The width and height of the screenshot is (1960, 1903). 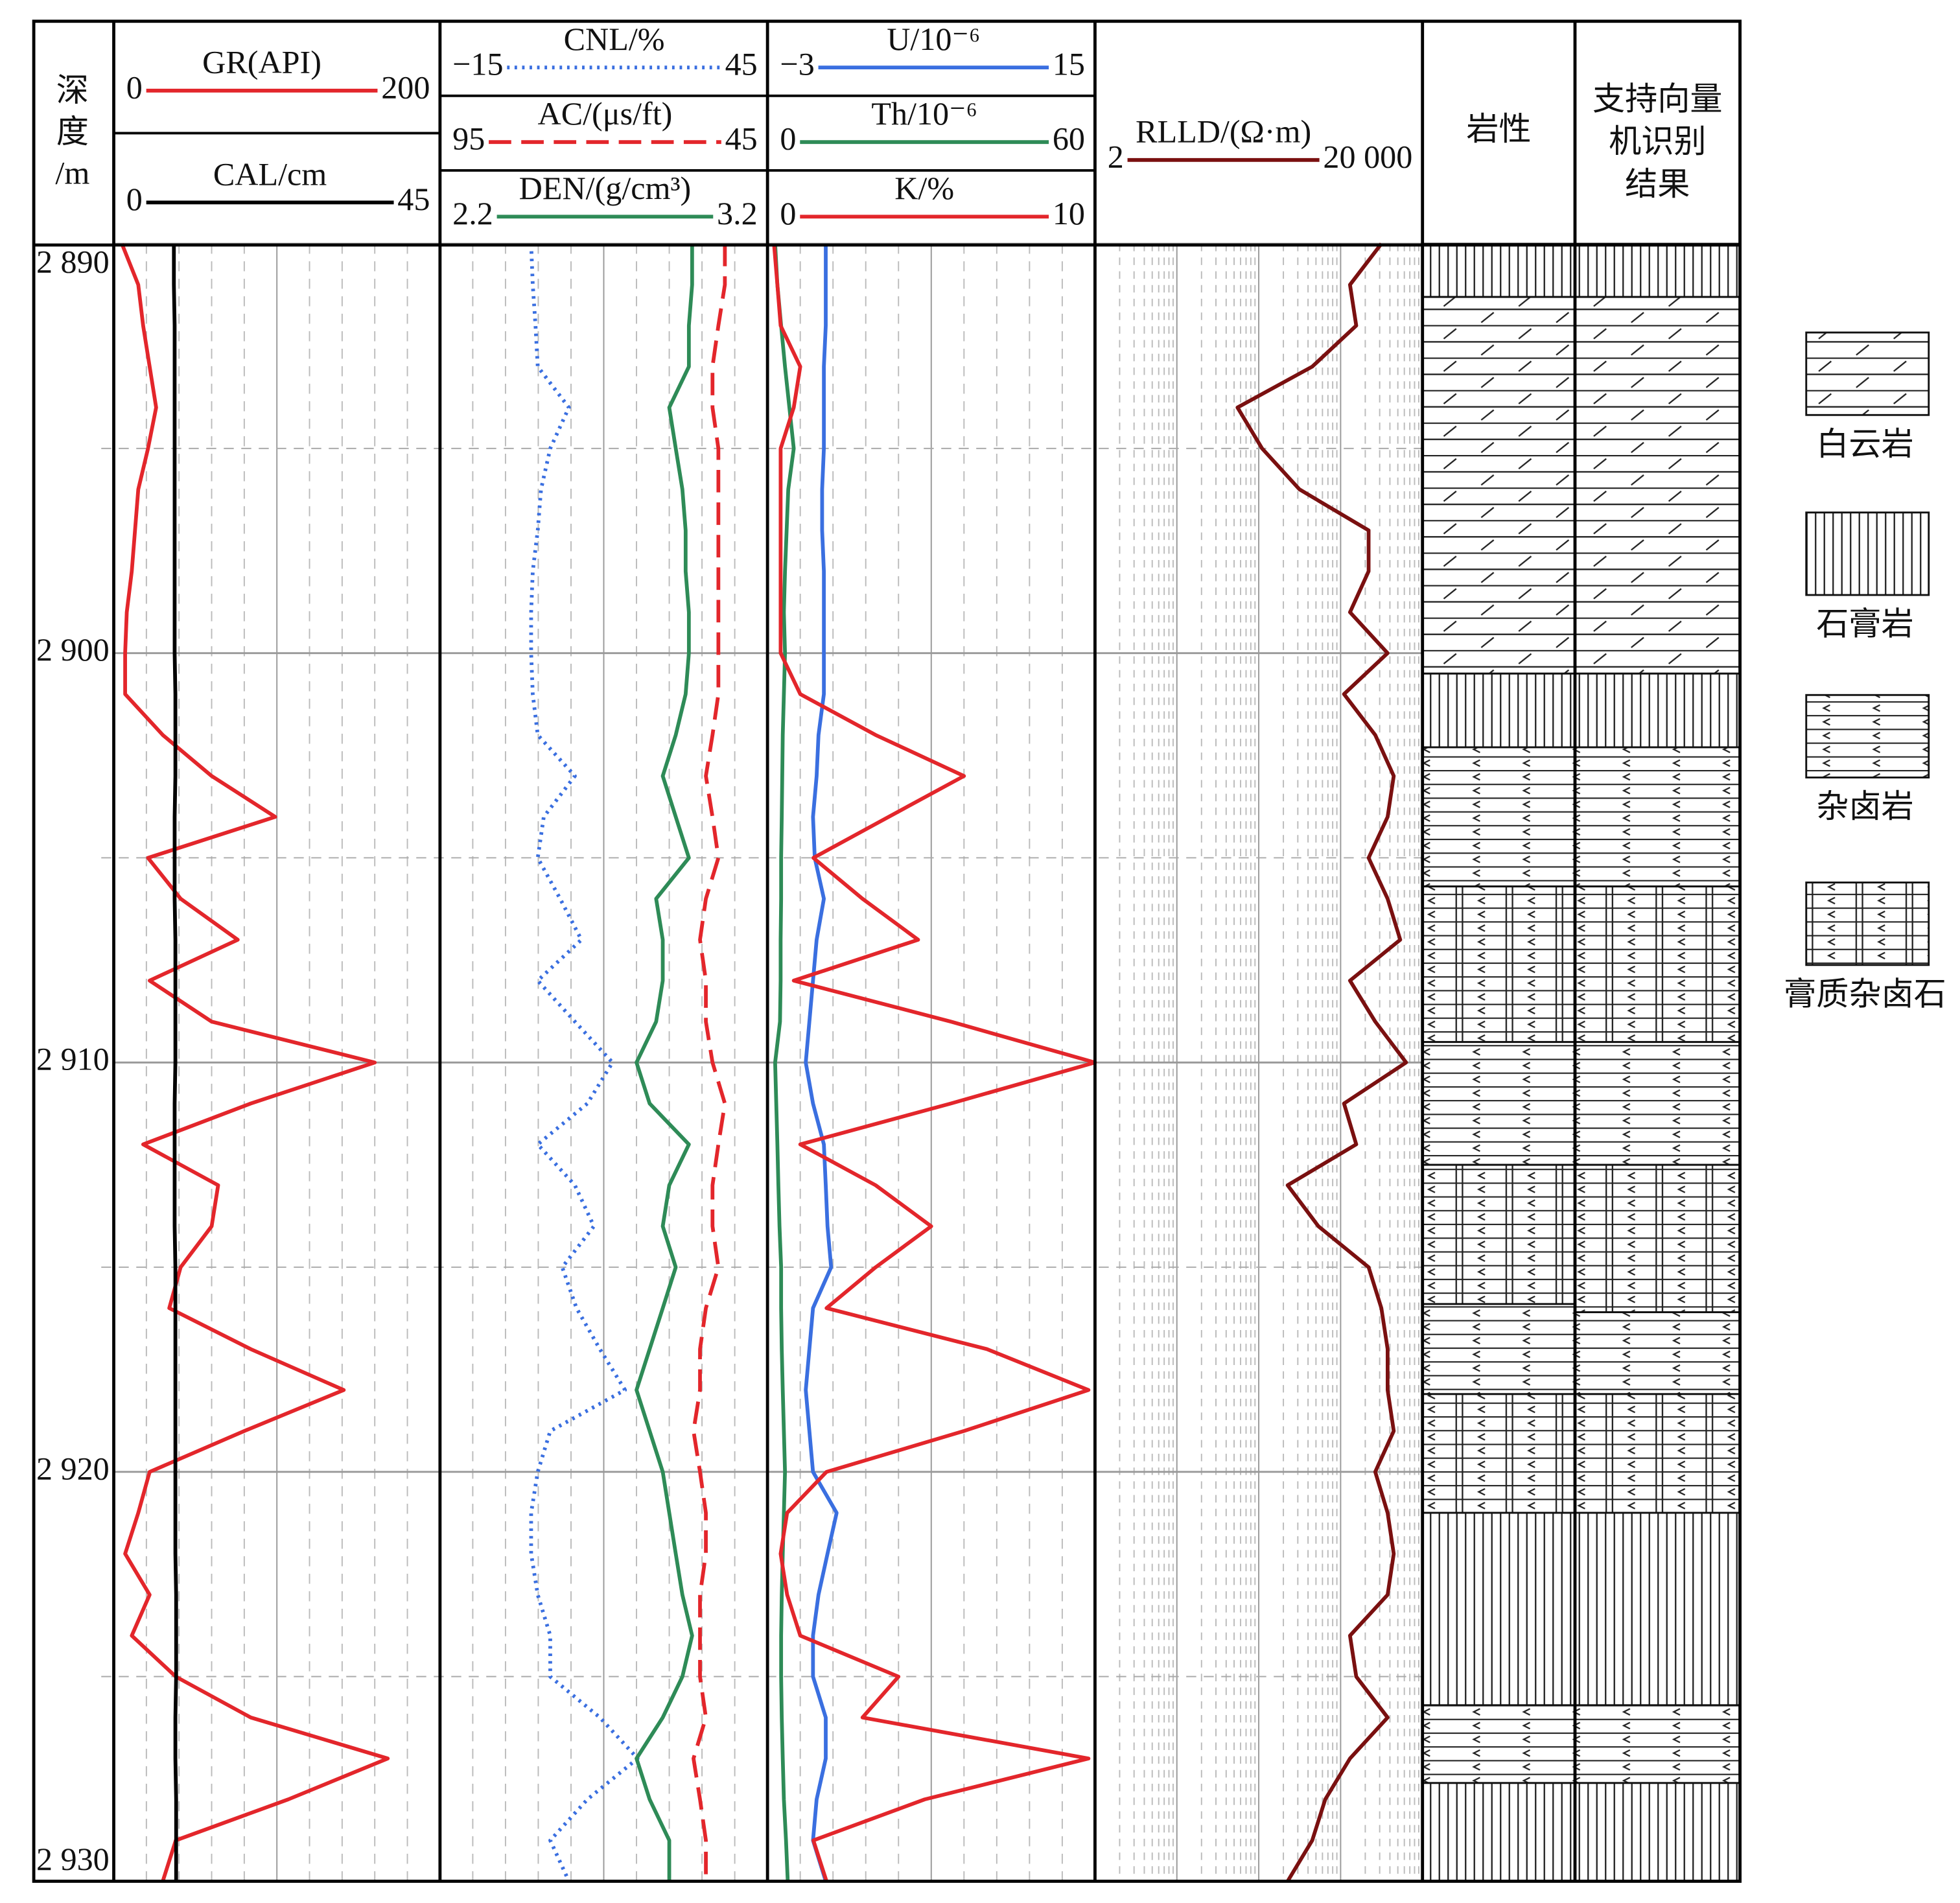 What do you see at coordinates (73, 649) in the screenshot?
I see `depth-tick-label: 2 900` at bounding box center [73, 649].